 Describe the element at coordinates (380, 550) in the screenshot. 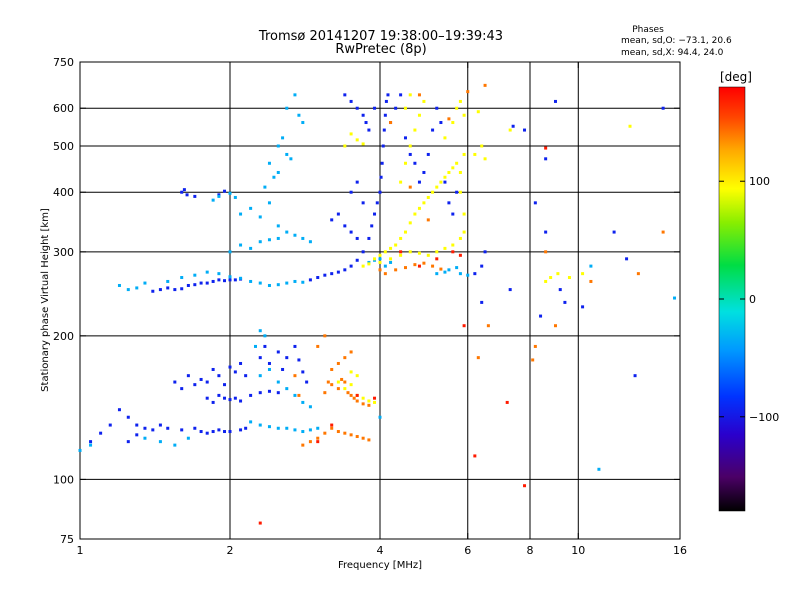

I see `x-tick-label: 4` at that location.